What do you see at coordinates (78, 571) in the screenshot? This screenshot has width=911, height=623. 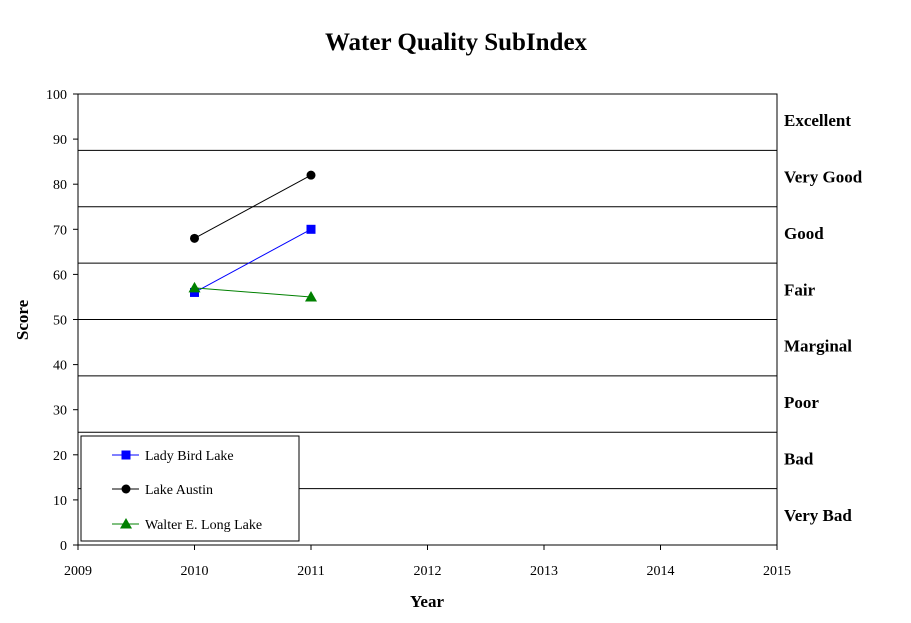 I see `x-tick-label-0: 2009` at bounding box center [78, 571].